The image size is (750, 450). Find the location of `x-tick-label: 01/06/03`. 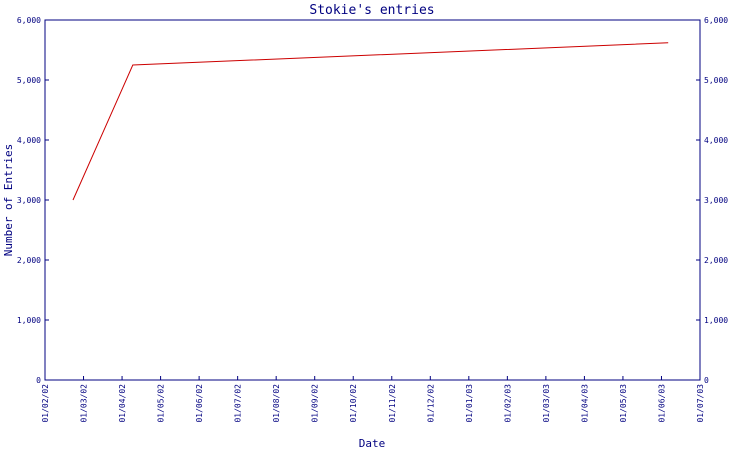

x-tick-label: 01/06/03 is located at coordinates (661, 403).